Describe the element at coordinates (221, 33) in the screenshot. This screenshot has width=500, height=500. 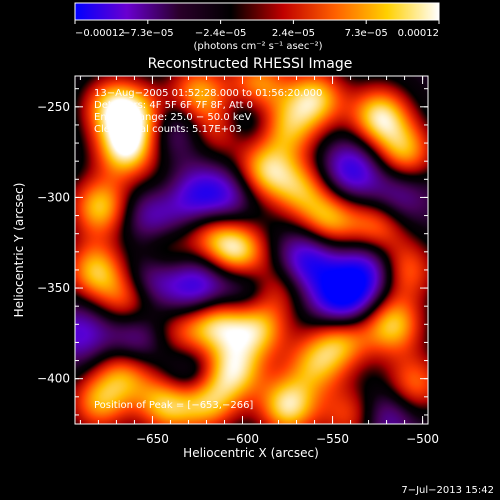
I see `colorbar-tick-label: −2.4e−05` at that location.